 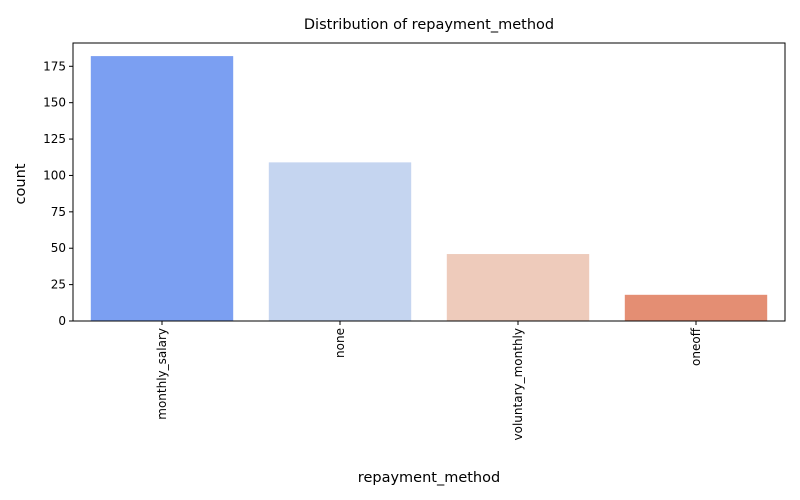 What do you see at coordinates (162, 188) in the screenshot?
I see `bar-monthly_salary` at bounding box center [162, 188].